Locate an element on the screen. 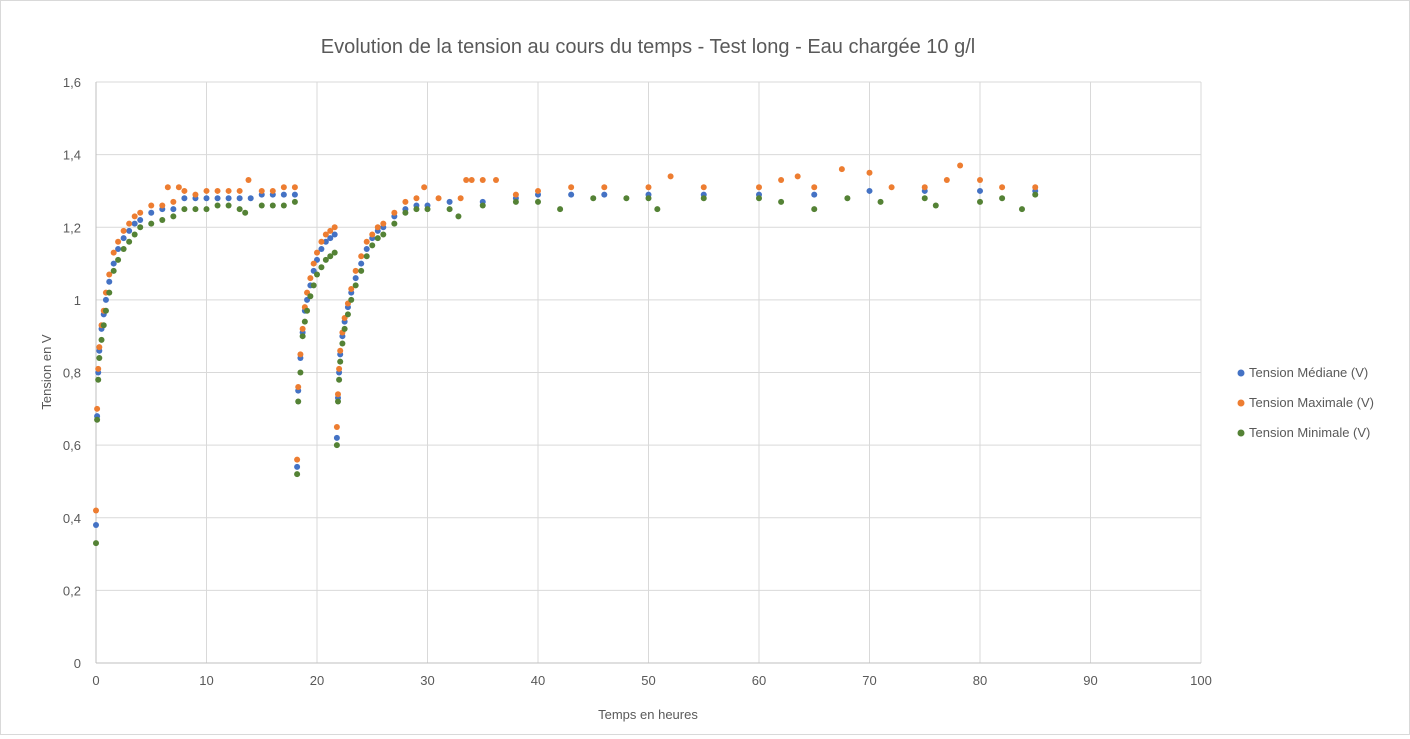  y-tick-label: 1 is located at coordinates (77, 300).